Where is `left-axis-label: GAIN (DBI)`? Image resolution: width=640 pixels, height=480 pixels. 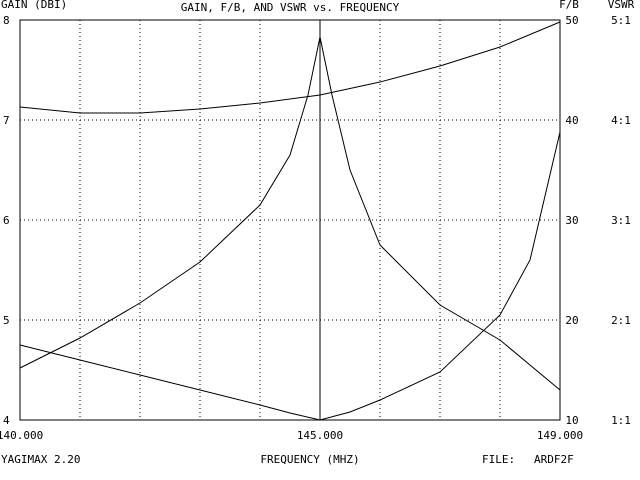
left-axis-label: GAIN (DBI) is located at coordinates (34, 5).